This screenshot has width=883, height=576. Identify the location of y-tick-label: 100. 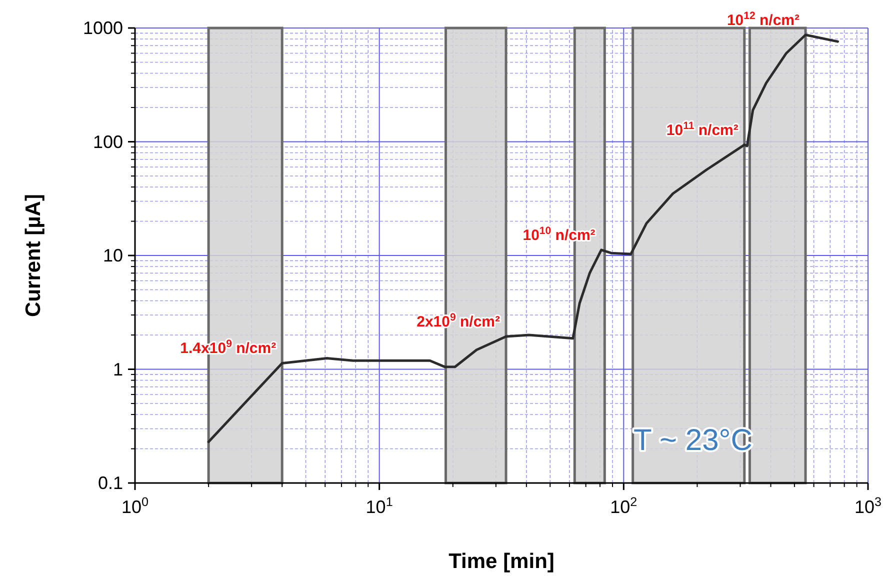
(107, 142).